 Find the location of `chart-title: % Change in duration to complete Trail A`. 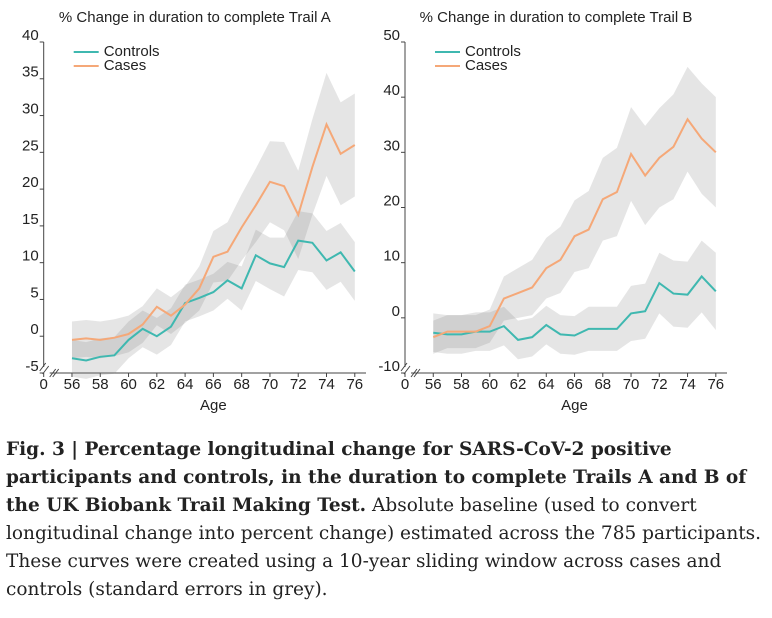

chart-title: % Change in duration to complete Trail A is located at coordinates (195, 17).